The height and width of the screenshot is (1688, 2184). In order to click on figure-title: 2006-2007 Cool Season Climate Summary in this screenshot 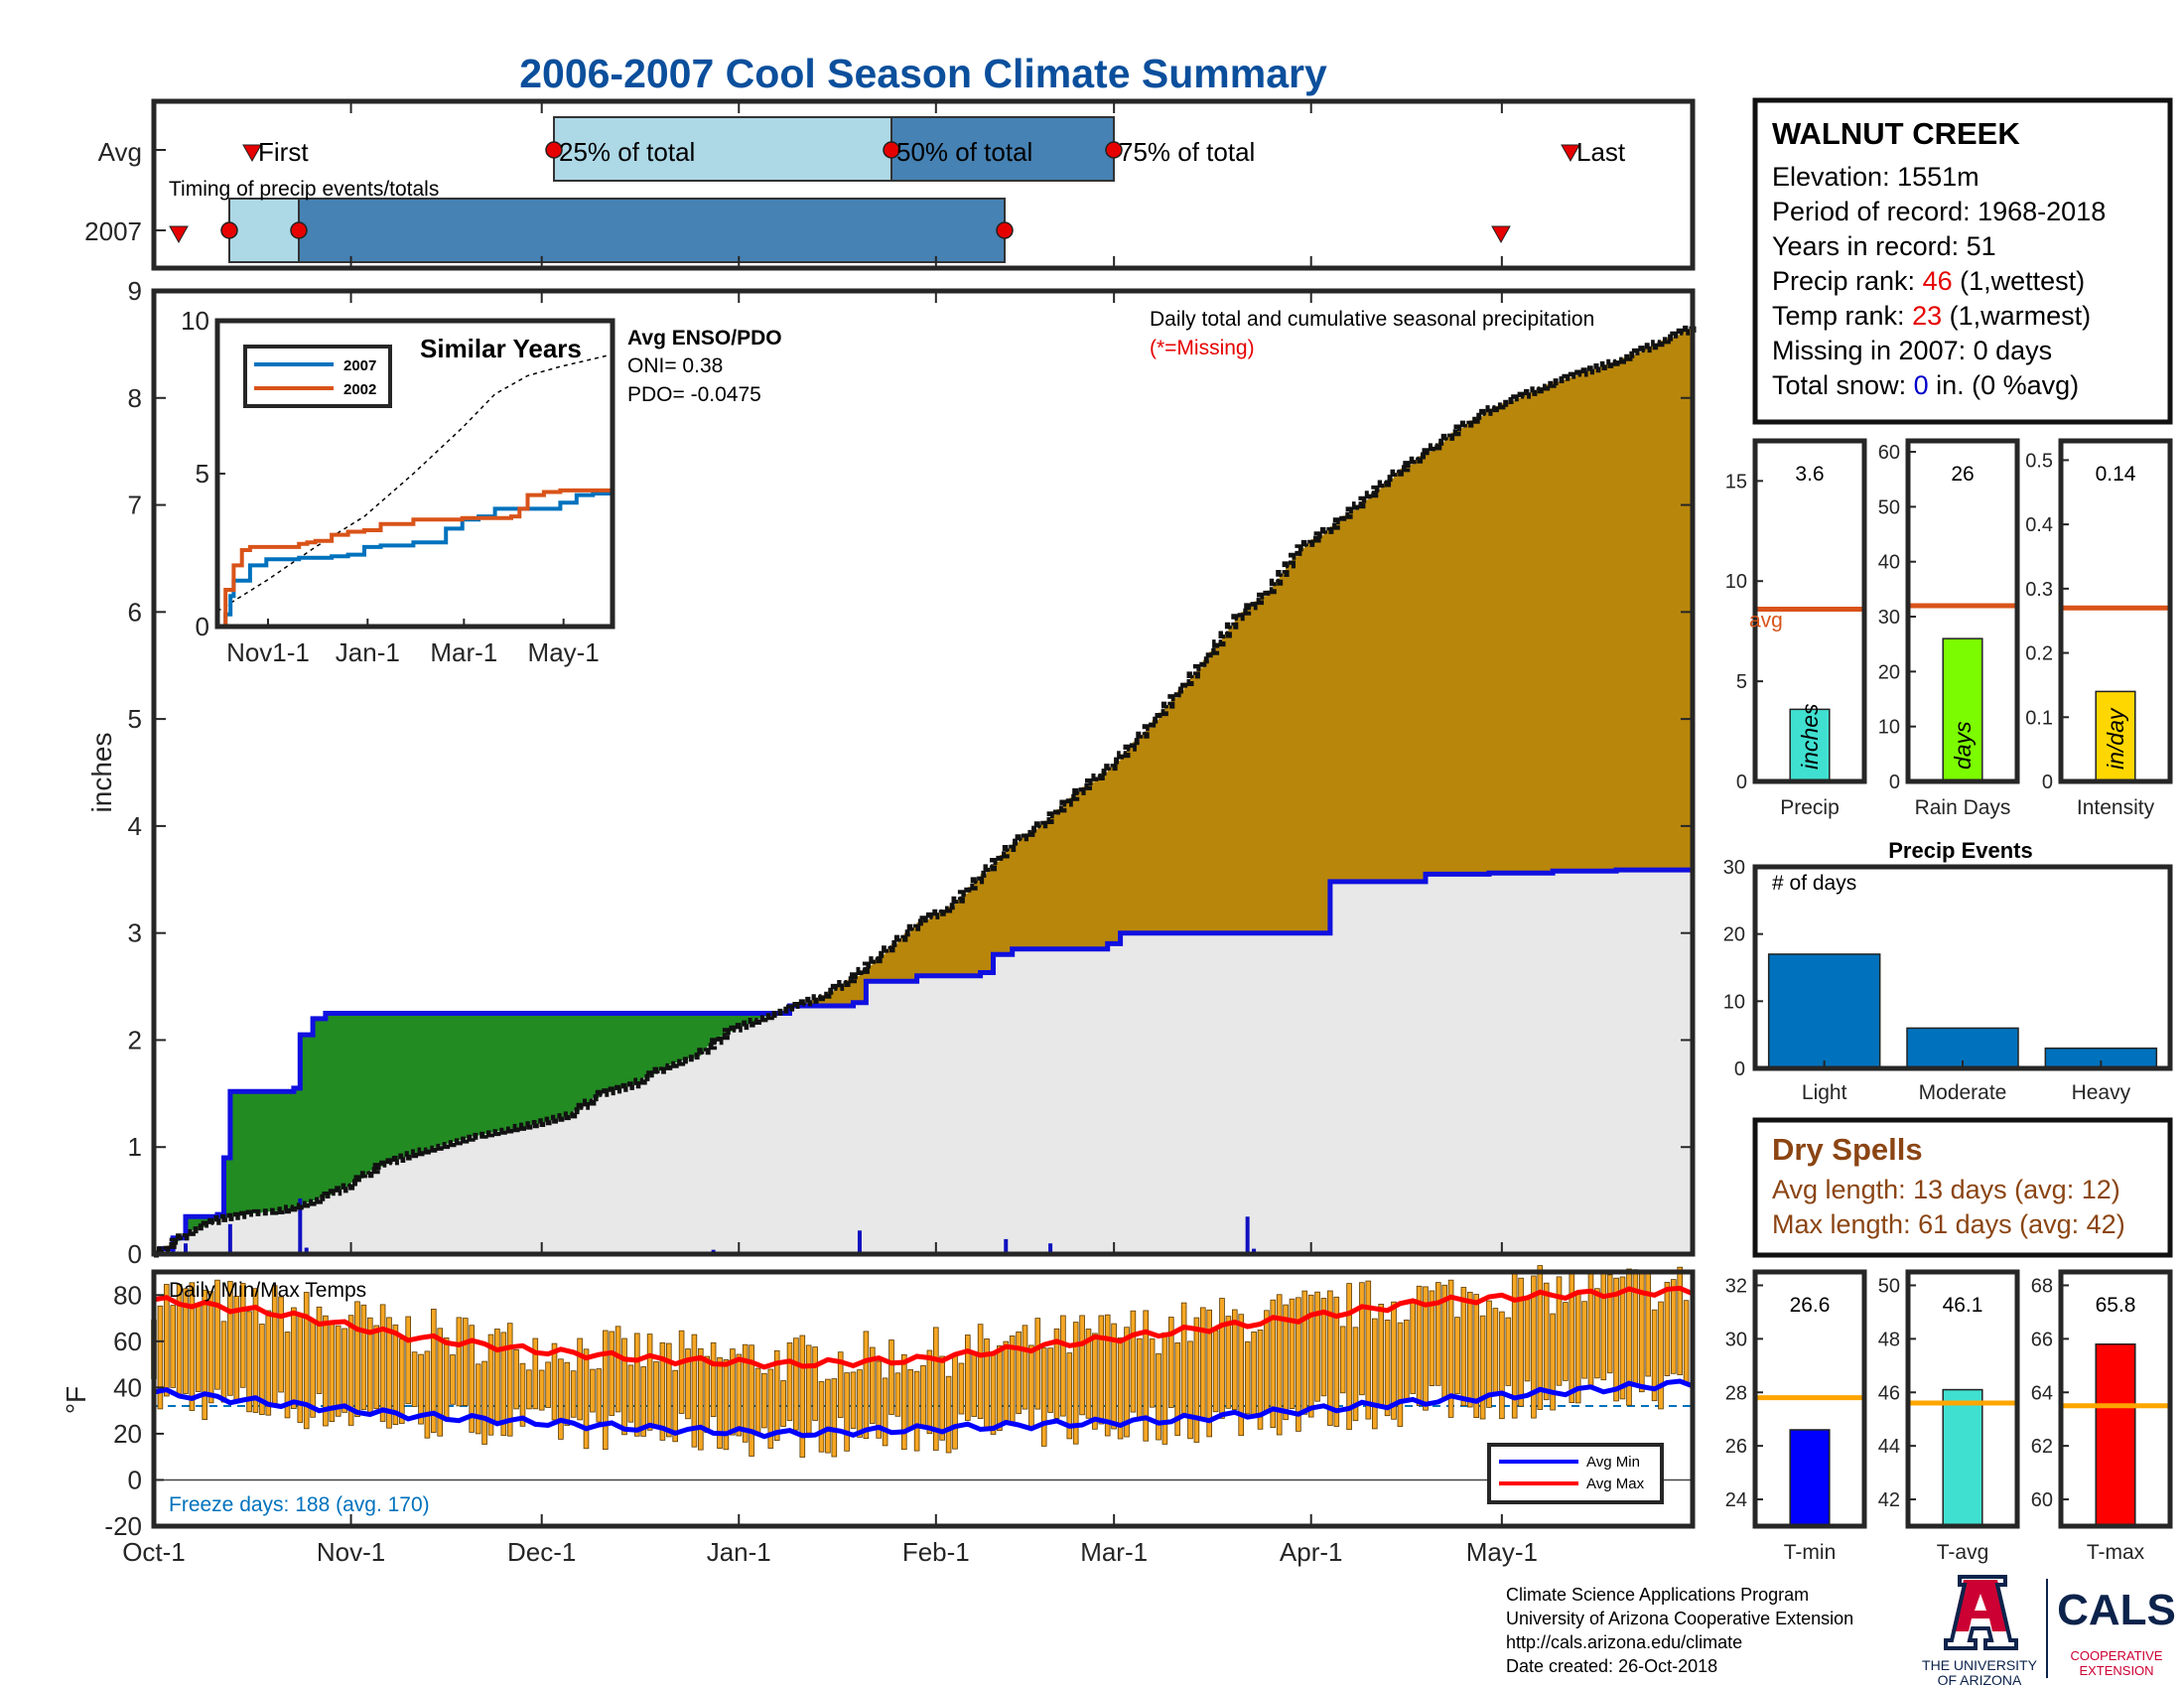, I will do `click(923, 73)`.